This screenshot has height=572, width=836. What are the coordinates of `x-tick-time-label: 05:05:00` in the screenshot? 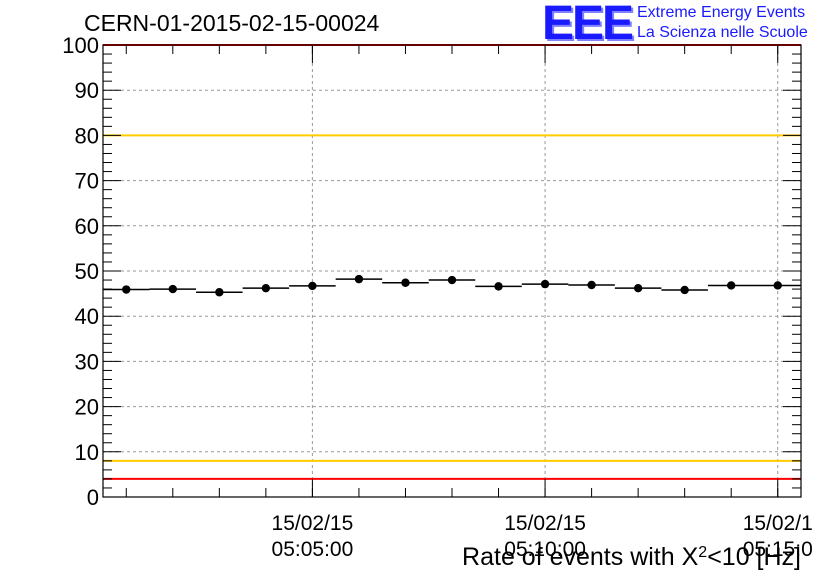 It's located at (313, 549).